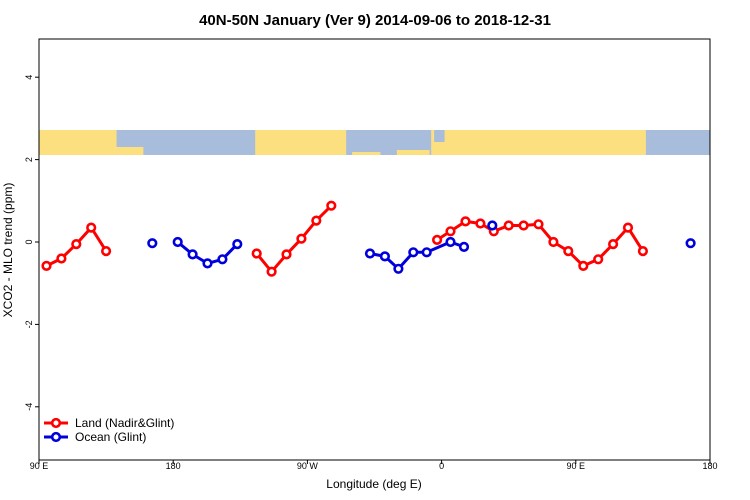  What do you see at coordinates (29, 241) in the screenshot?
I see `y-tick-label: 0` at bounding box center [29, 241].